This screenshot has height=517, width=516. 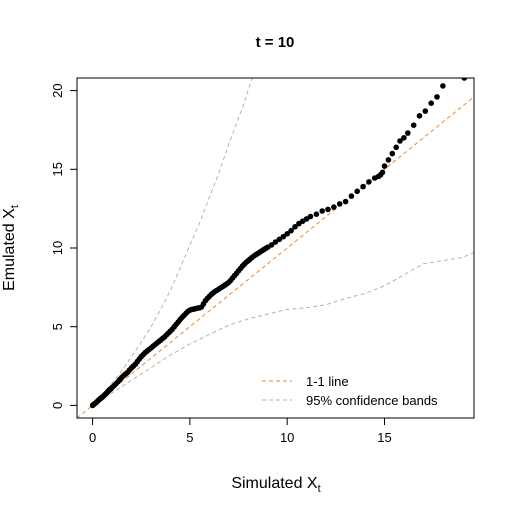 What do you see at coordinates (275, 42) in the screenshot?
I see `chart-title: t = 10` at bounding box center [275, 42].